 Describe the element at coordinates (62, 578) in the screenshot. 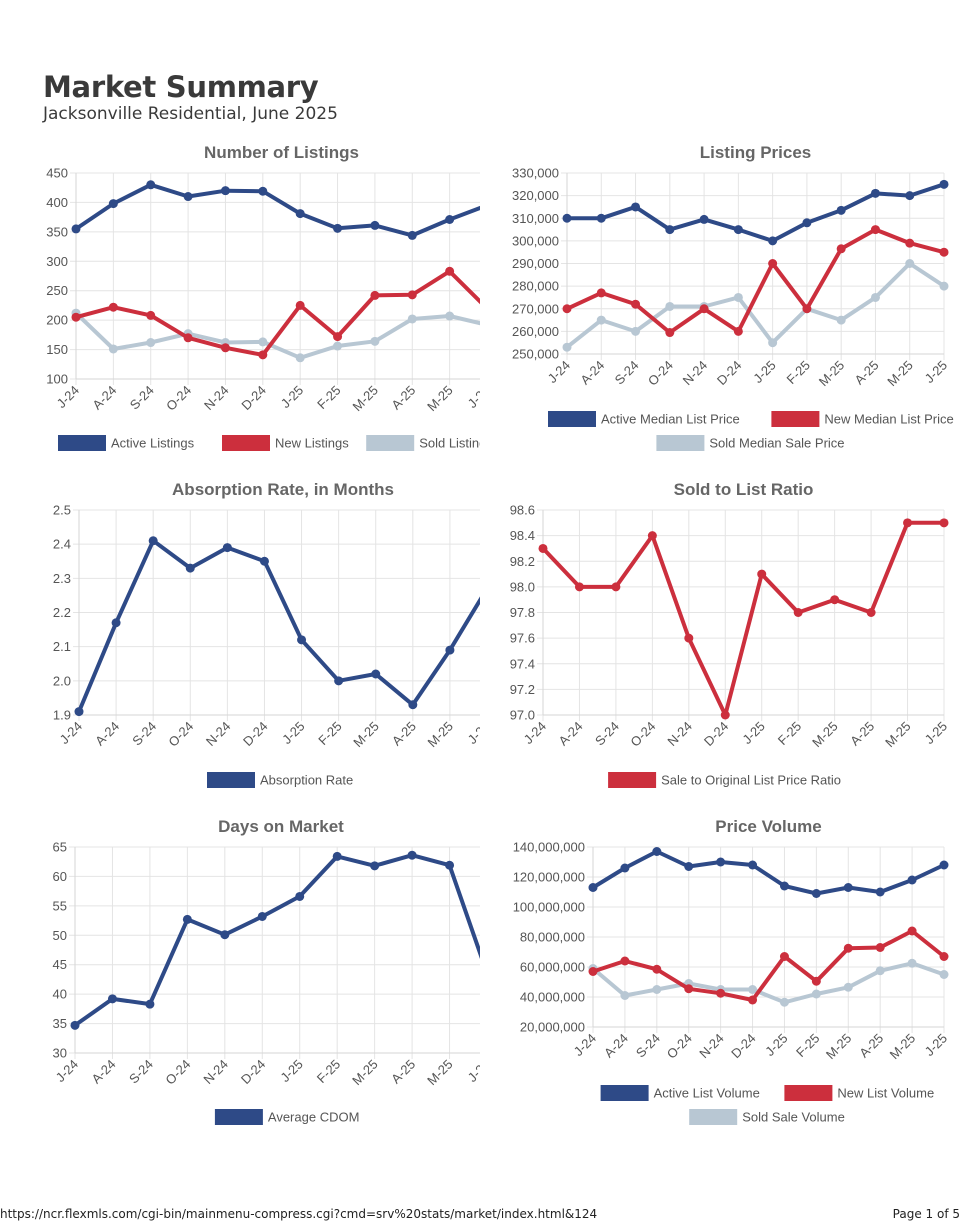

I see `y-tick-label: 2.3` at that location.